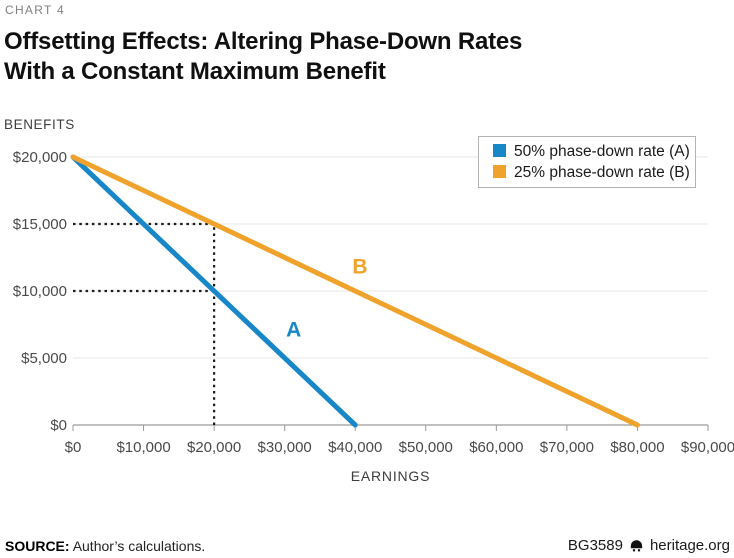 The height and width of the screenshot is (558, 734). What do you see at coordinates (426, 447) in the screenshot?
I see `x-tick-label: $50,000` at bounding box center [426, 447].